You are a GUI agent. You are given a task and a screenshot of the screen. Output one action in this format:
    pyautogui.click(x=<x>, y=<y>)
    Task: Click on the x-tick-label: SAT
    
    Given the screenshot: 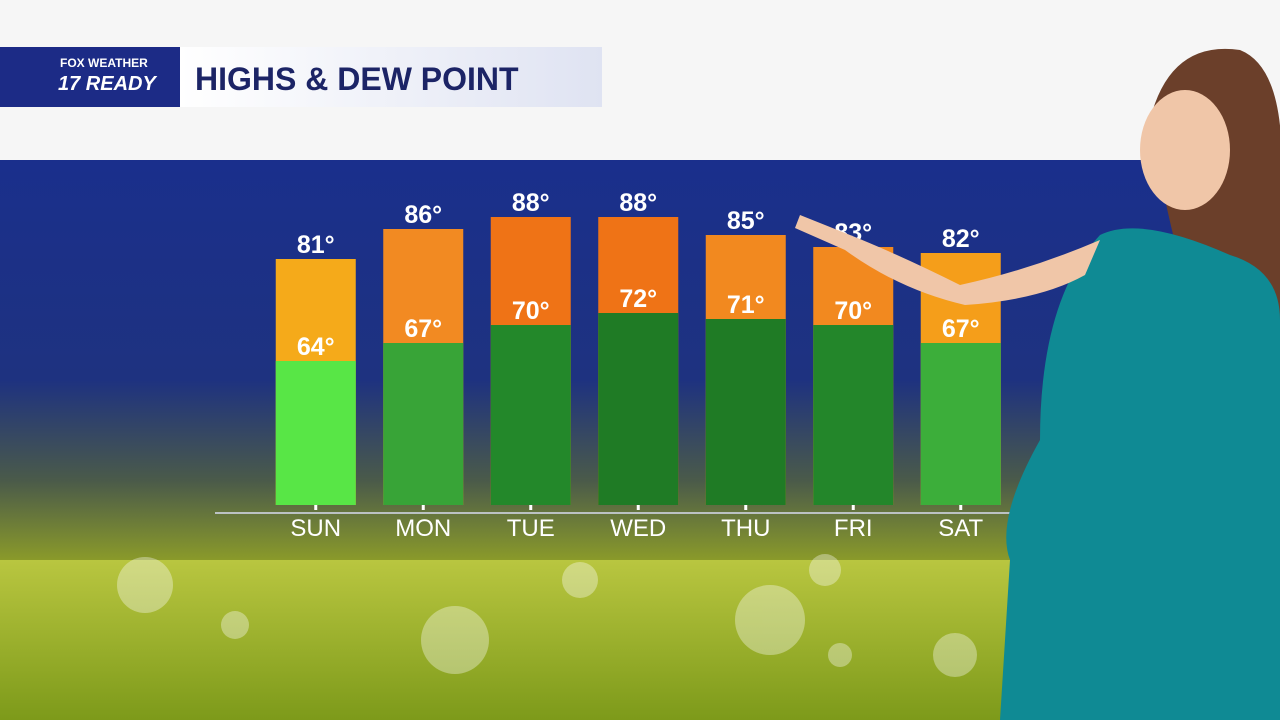 What is the action you would take?
    pyautogui.click(x=960, y=528)
    